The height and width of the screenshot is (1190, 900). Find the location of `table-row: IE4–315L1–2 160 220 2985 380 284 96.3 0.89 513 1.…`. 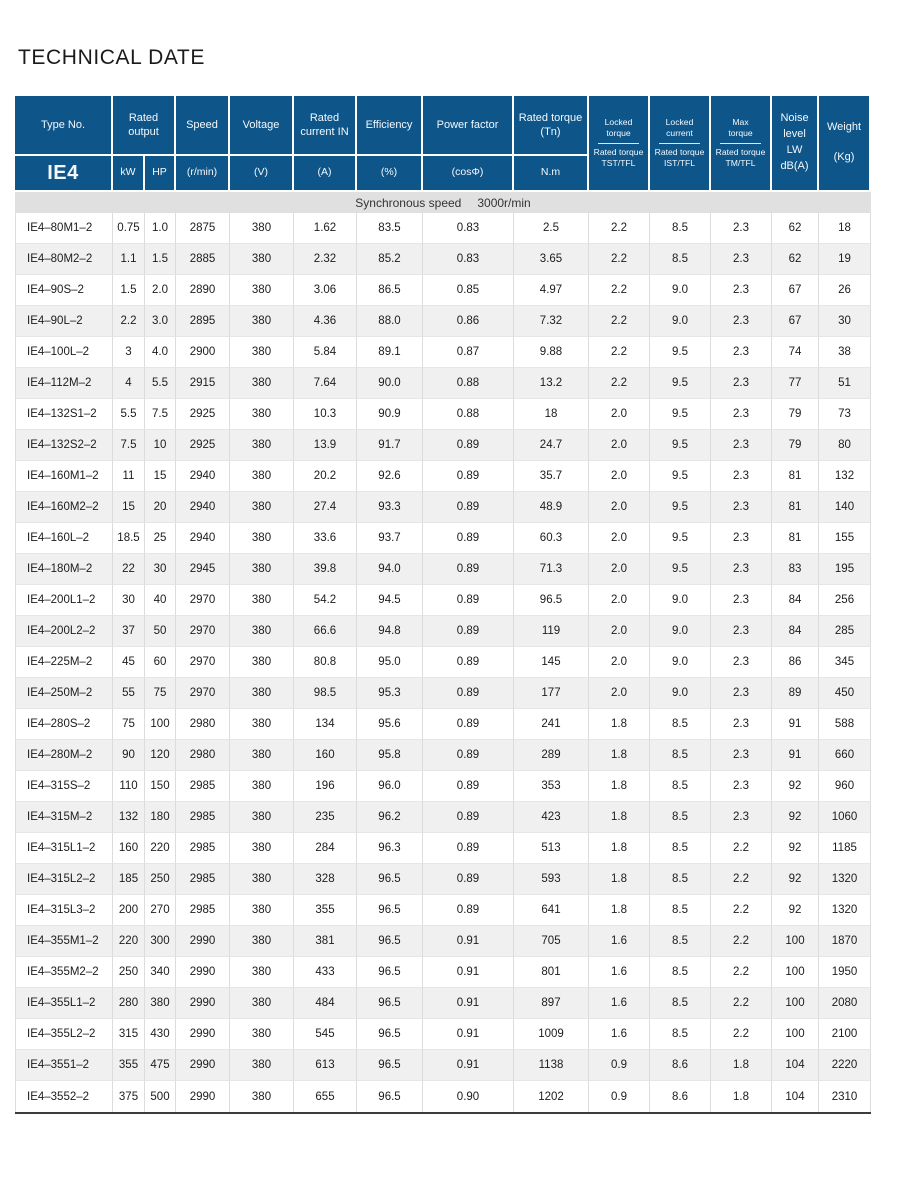

table-row: IE4–315L1–2 160 220 2985 380 284 96.3 0.89 513 1.… is located at coordinates (443, 848).